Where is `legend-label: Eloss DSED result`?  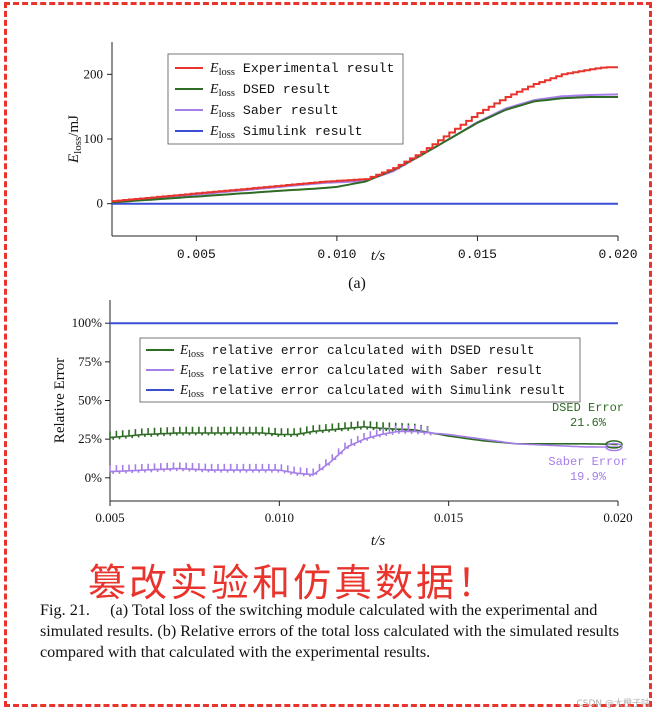
legend-label: Eloss DSED result is located at coordinates (270, 90).